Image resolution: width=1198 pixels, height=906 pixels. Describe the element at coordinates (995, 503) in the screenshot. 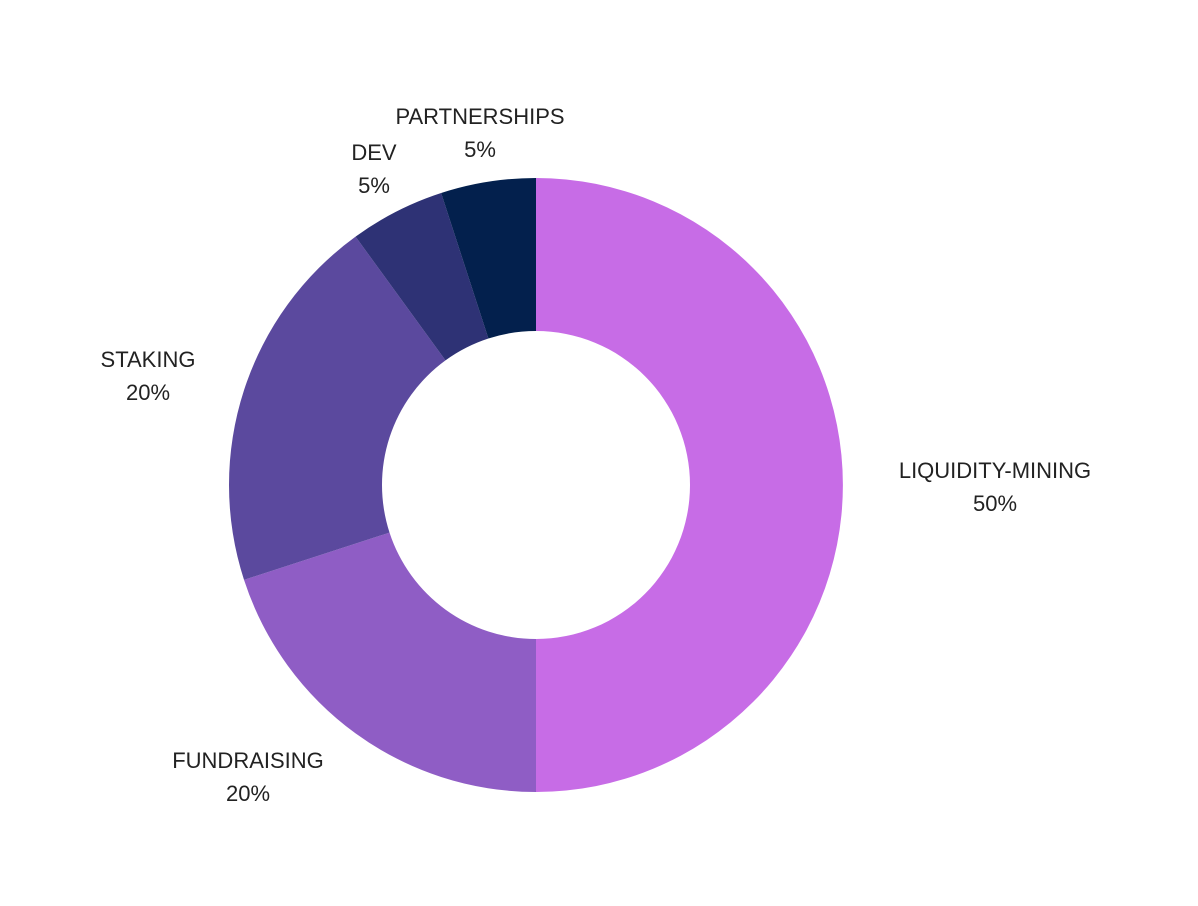

I see `slice-value-label: 50%` at that location.